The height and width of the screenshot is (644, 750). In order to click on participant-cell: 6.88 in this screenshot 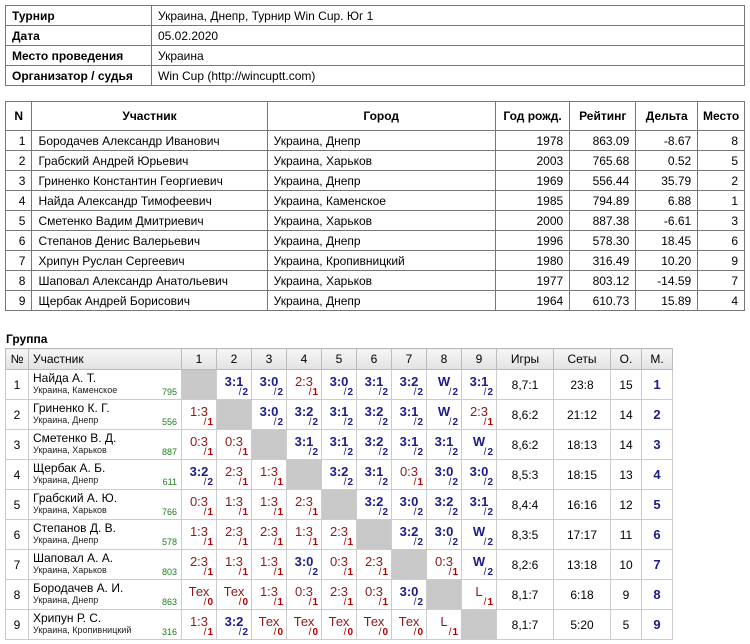, I will do `click(667, 200)`.